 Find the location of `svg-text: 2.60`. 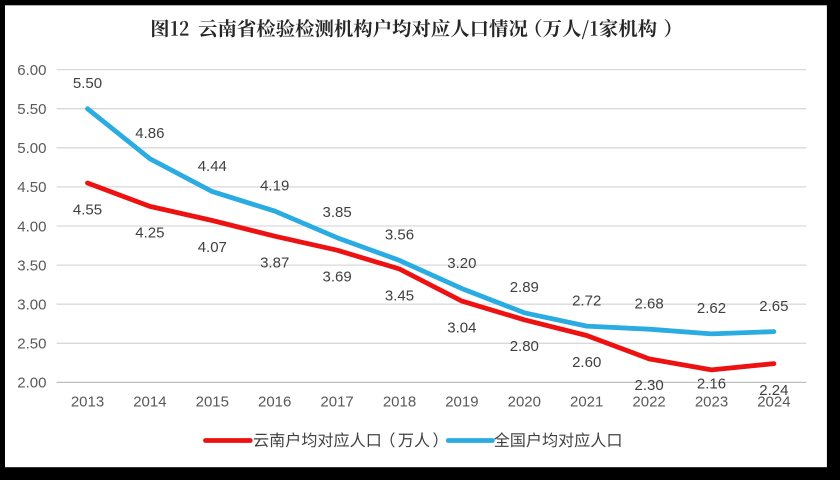

svg-text: 2.60 is located at coordinates (586, 362).